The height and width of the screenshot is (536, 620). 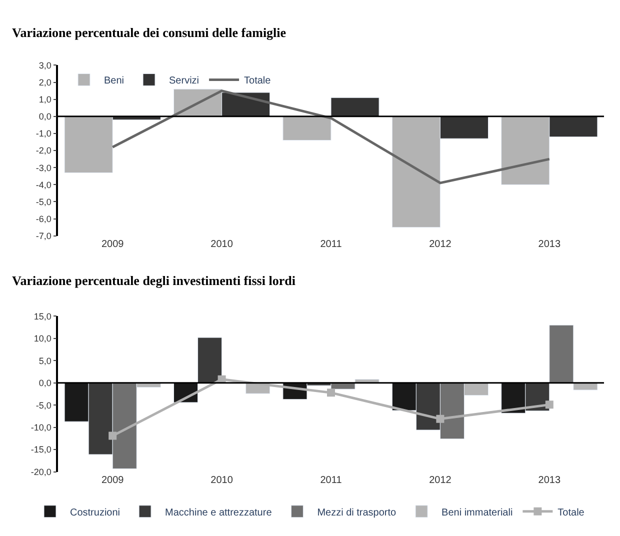 I want to click on y-tick-label: -4,0, so click(x=44, y=185).